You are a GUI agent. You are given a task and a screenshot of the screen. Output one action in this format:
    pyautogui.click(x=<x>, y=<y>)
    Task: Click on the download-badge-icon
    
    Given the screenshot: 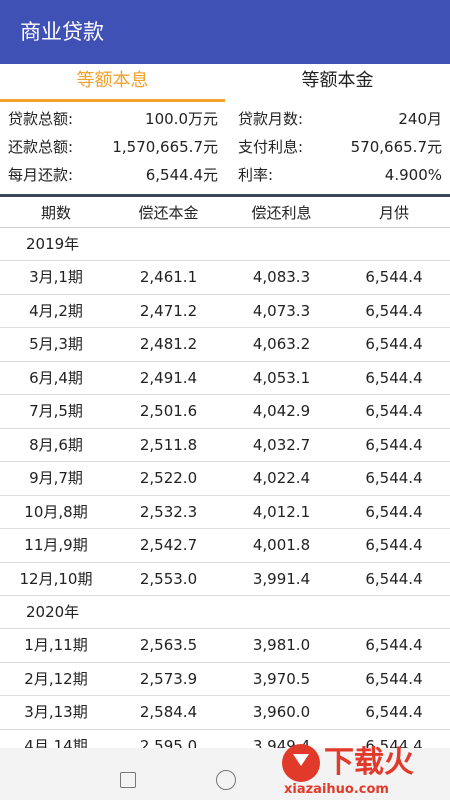 What is the action you would take?
    pyautogui.click(x=301, y=763)
    